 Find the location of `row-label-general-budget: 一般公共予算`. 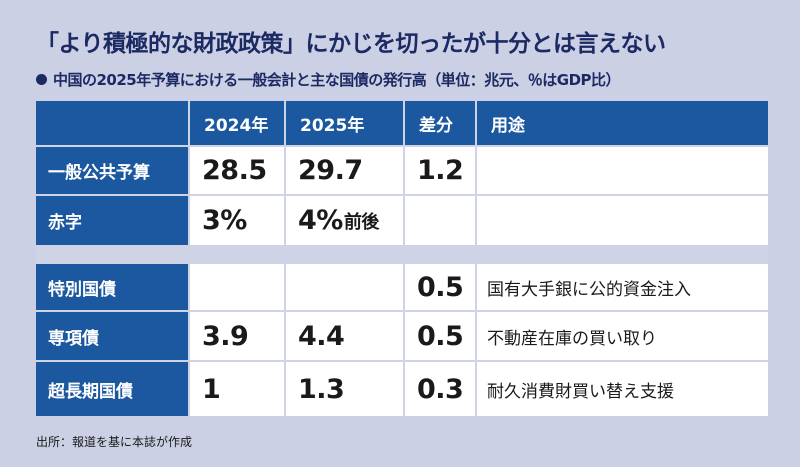

row-label-general-budget: 一般公共予算 is located at coordinates (112, 170).